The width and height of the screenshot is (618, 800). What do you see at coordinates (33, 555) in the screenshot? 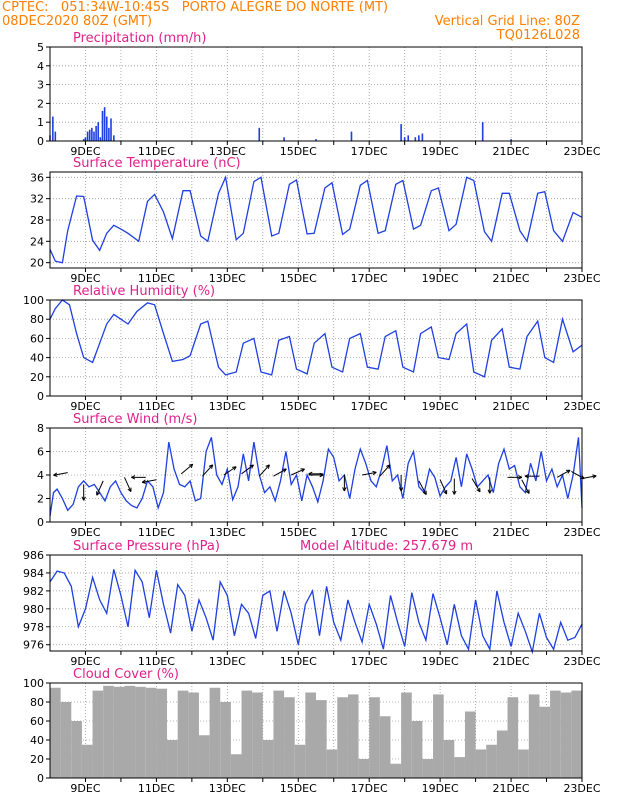
I see `y-tick-label: 986` at bounding box center [33, 555].